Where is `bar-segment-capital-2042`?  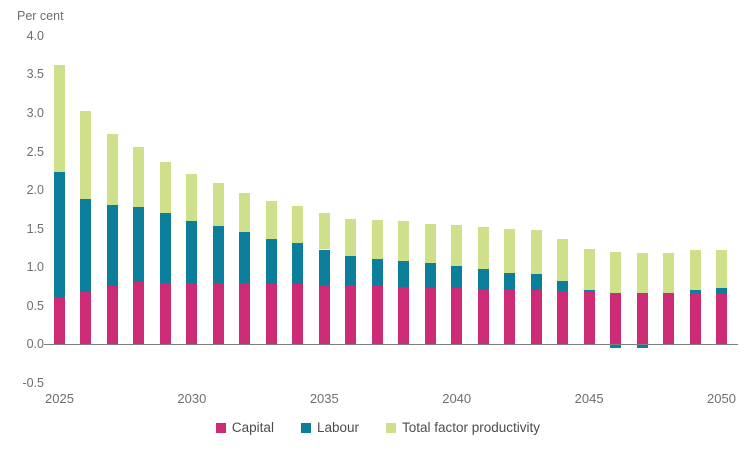
bar-segment-capital-2042 is located at coordinates (510, 317).